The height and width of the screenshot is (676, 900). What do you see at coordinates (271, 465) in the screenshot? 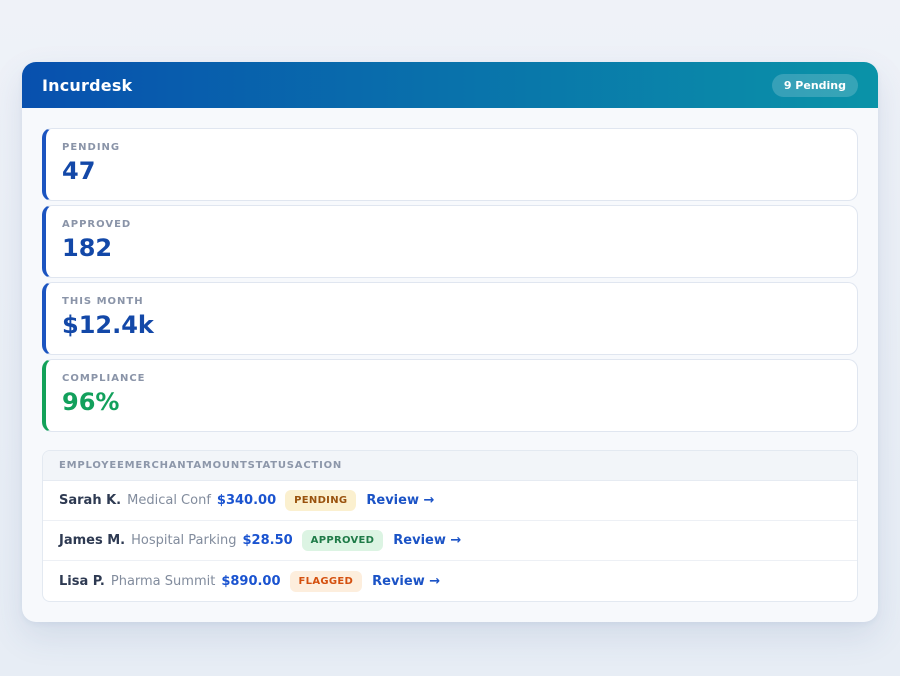
I see `column-header-status: STATUS` at bounding box center [271, 465].